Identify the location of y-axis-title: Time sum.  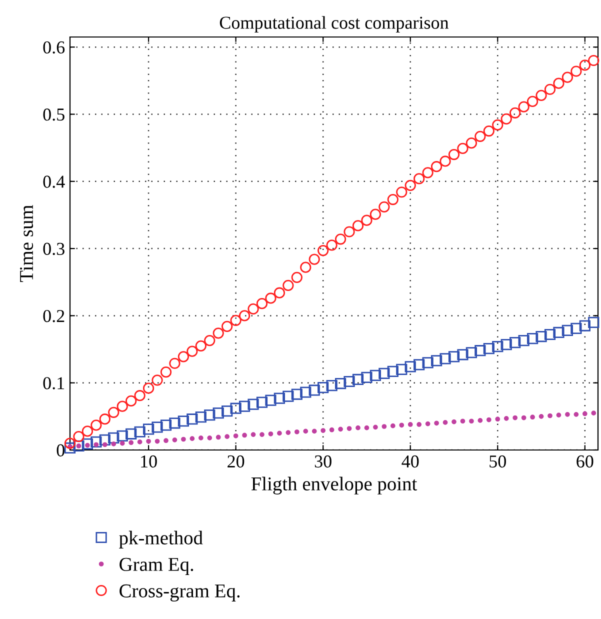
(27, 243).